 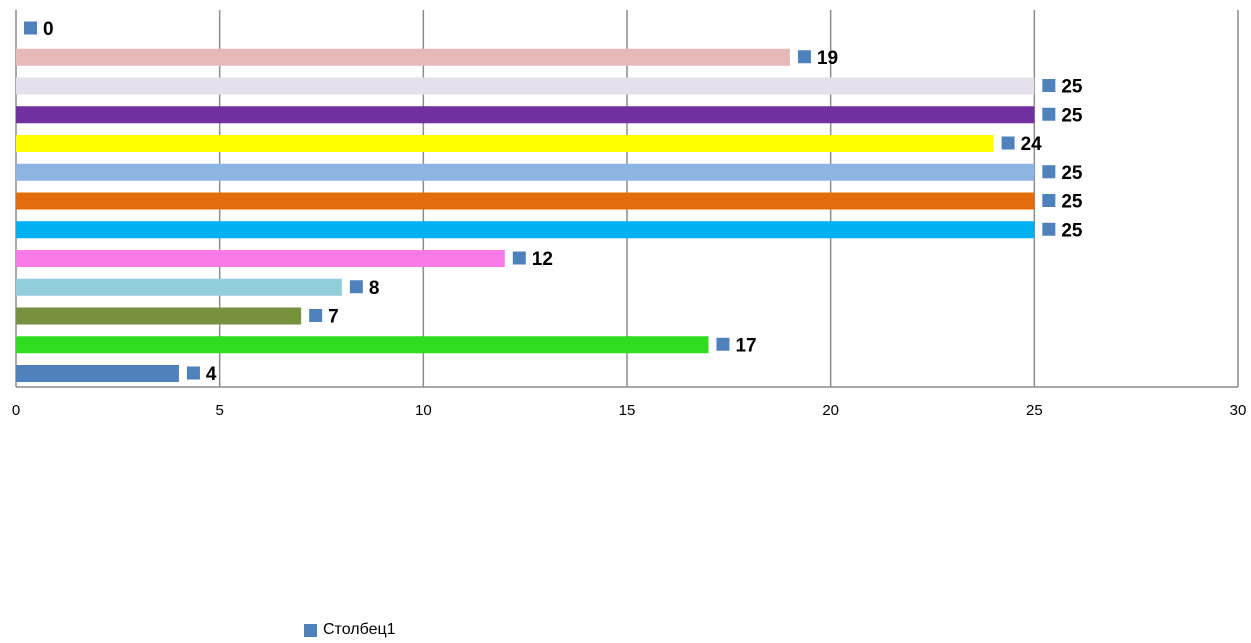 What do you see at coordinates (1032, 144) in the screenshot?
I see `data-label: 24` at bounding box center [1032, 144].